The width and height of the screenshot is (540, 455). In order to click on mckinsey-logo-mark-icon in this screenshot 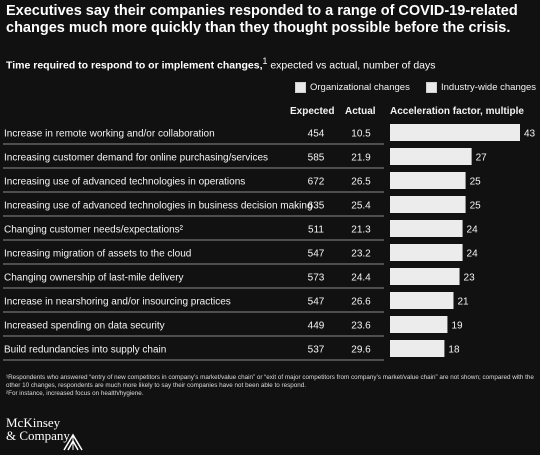, I will do `click(73, 442)`.